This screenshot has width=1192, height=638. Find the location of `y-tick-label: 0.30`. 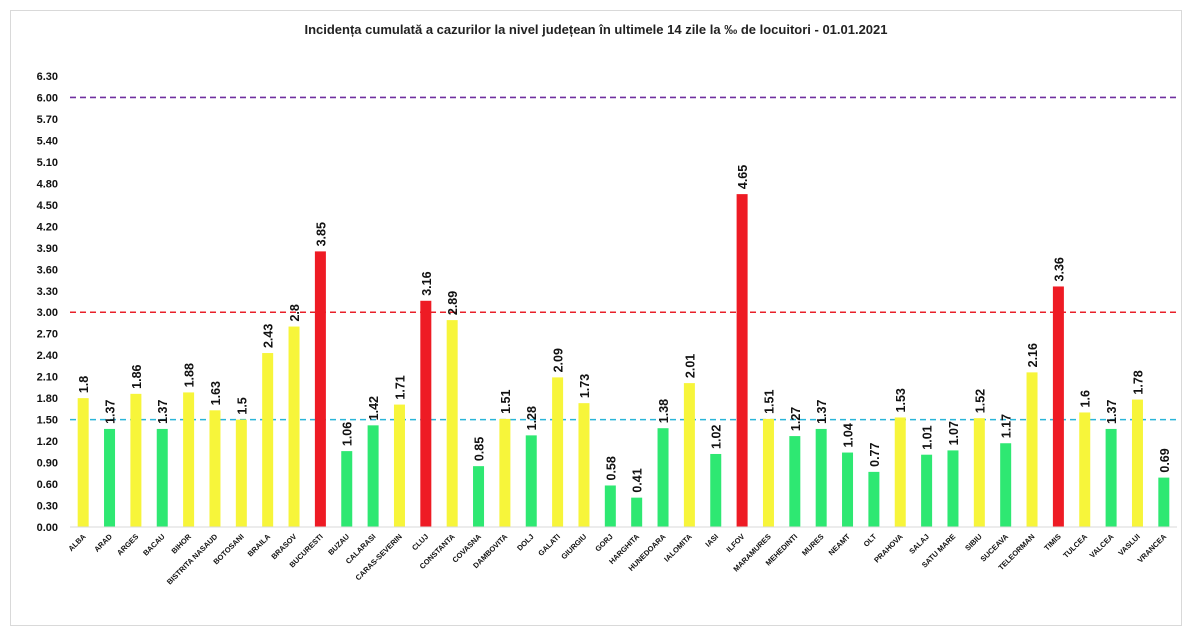

y-tick-label: 0.30 is located at coordinates (47, 507).